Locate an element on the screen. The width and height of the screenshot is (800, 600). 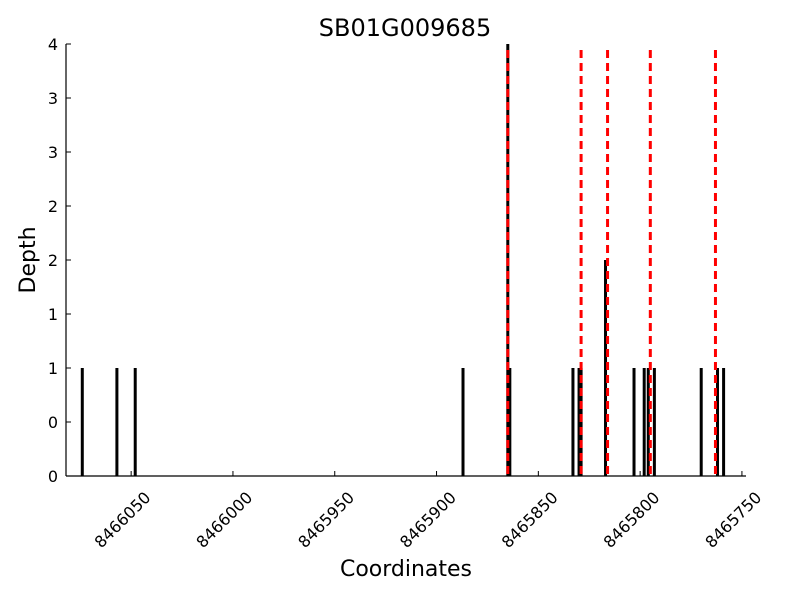
x-tick-label-6: 8465750 is located at coordinates (733, 520).